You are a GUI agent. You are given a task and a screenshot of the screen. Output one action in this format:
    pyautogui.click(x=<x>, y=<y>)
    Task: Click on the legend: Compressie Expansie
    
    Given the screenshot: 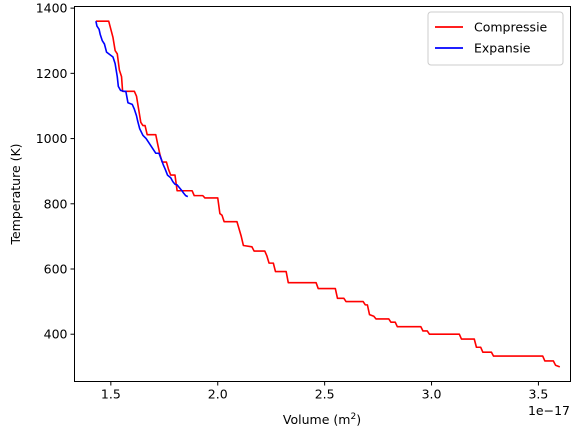 What is the action you would take?
    pyautogui.click(x=495, y=38)
    